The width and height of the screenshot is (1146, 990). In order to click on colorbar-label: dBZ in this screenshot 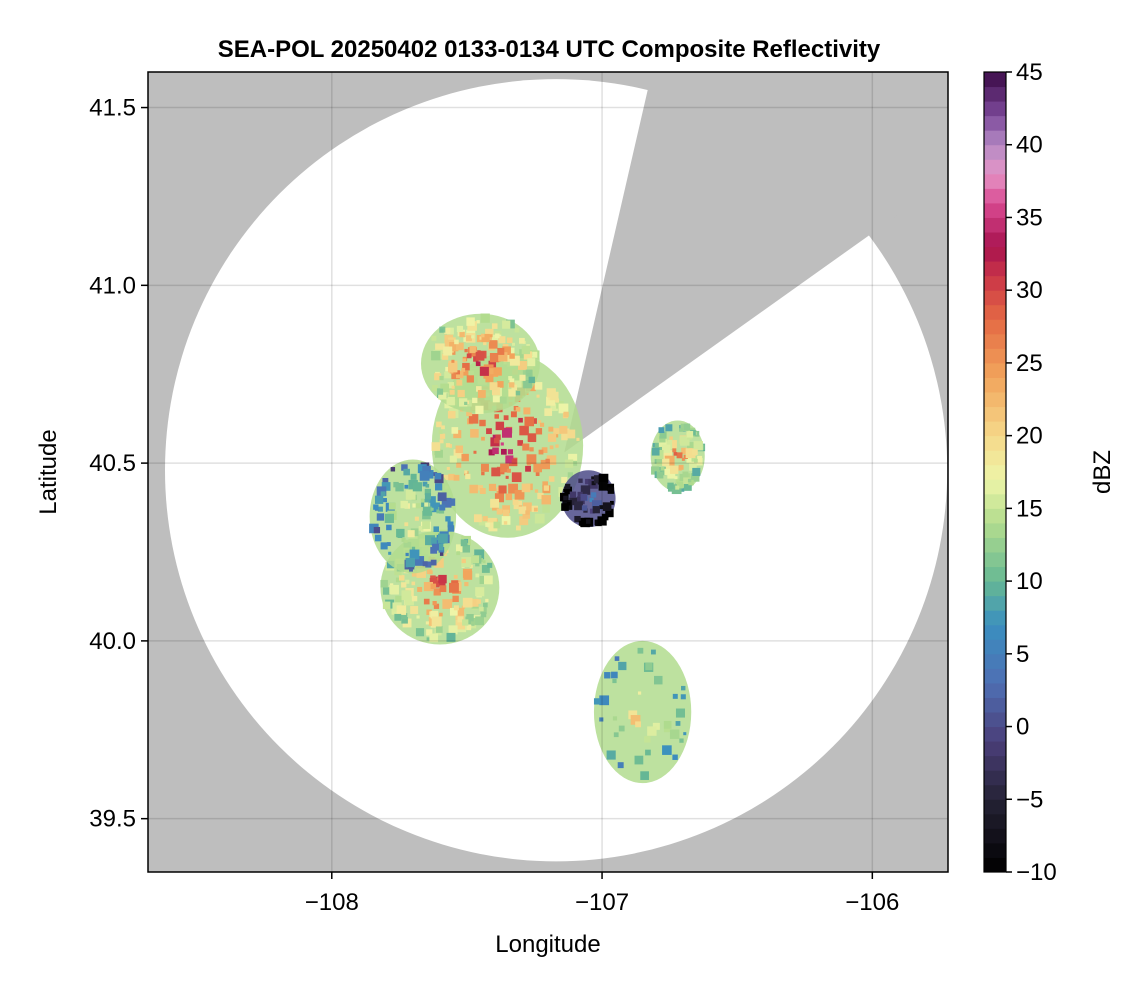, I will do `click(1102, 472)`.